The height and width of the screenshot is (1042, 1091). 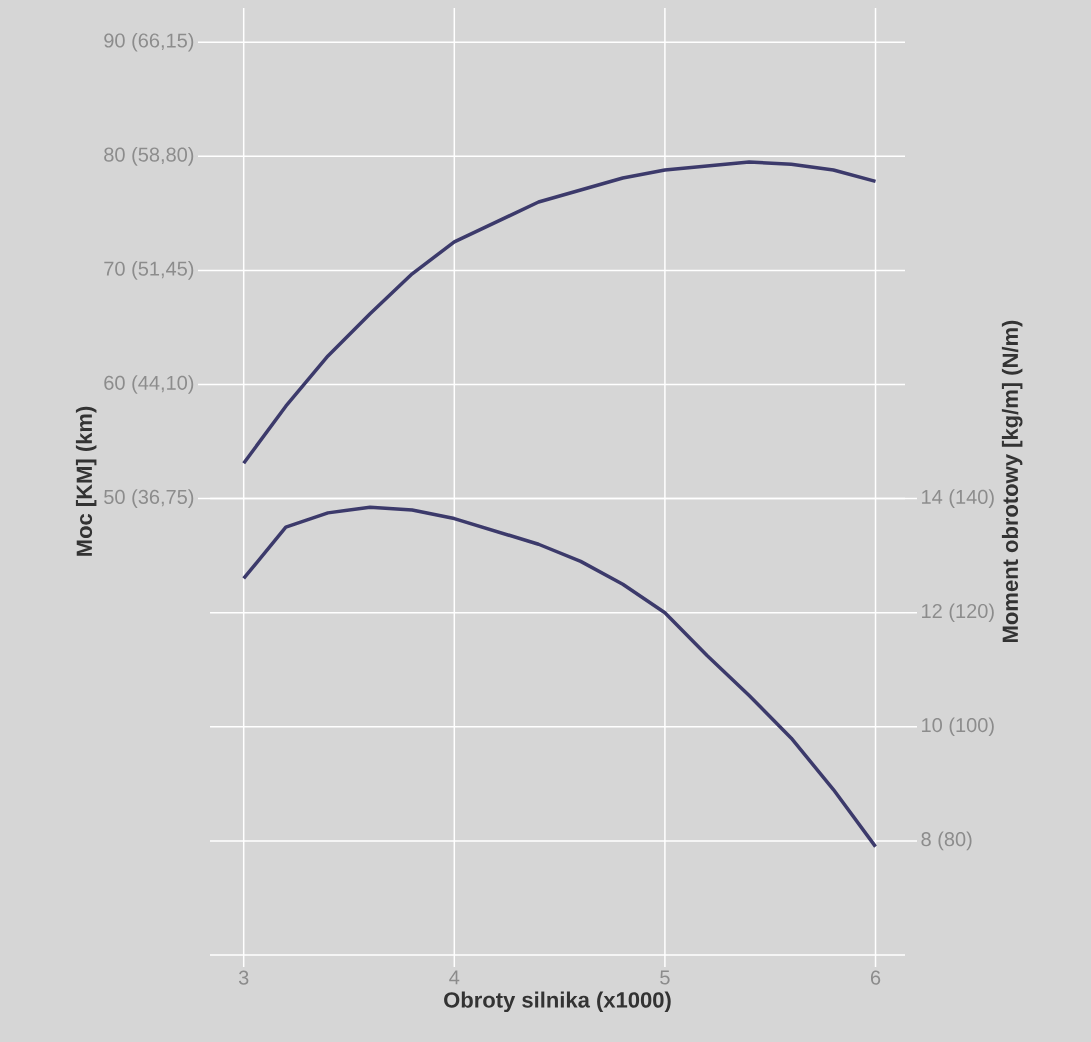 I want to click on text: (44,10), so click(x=163, y=384).